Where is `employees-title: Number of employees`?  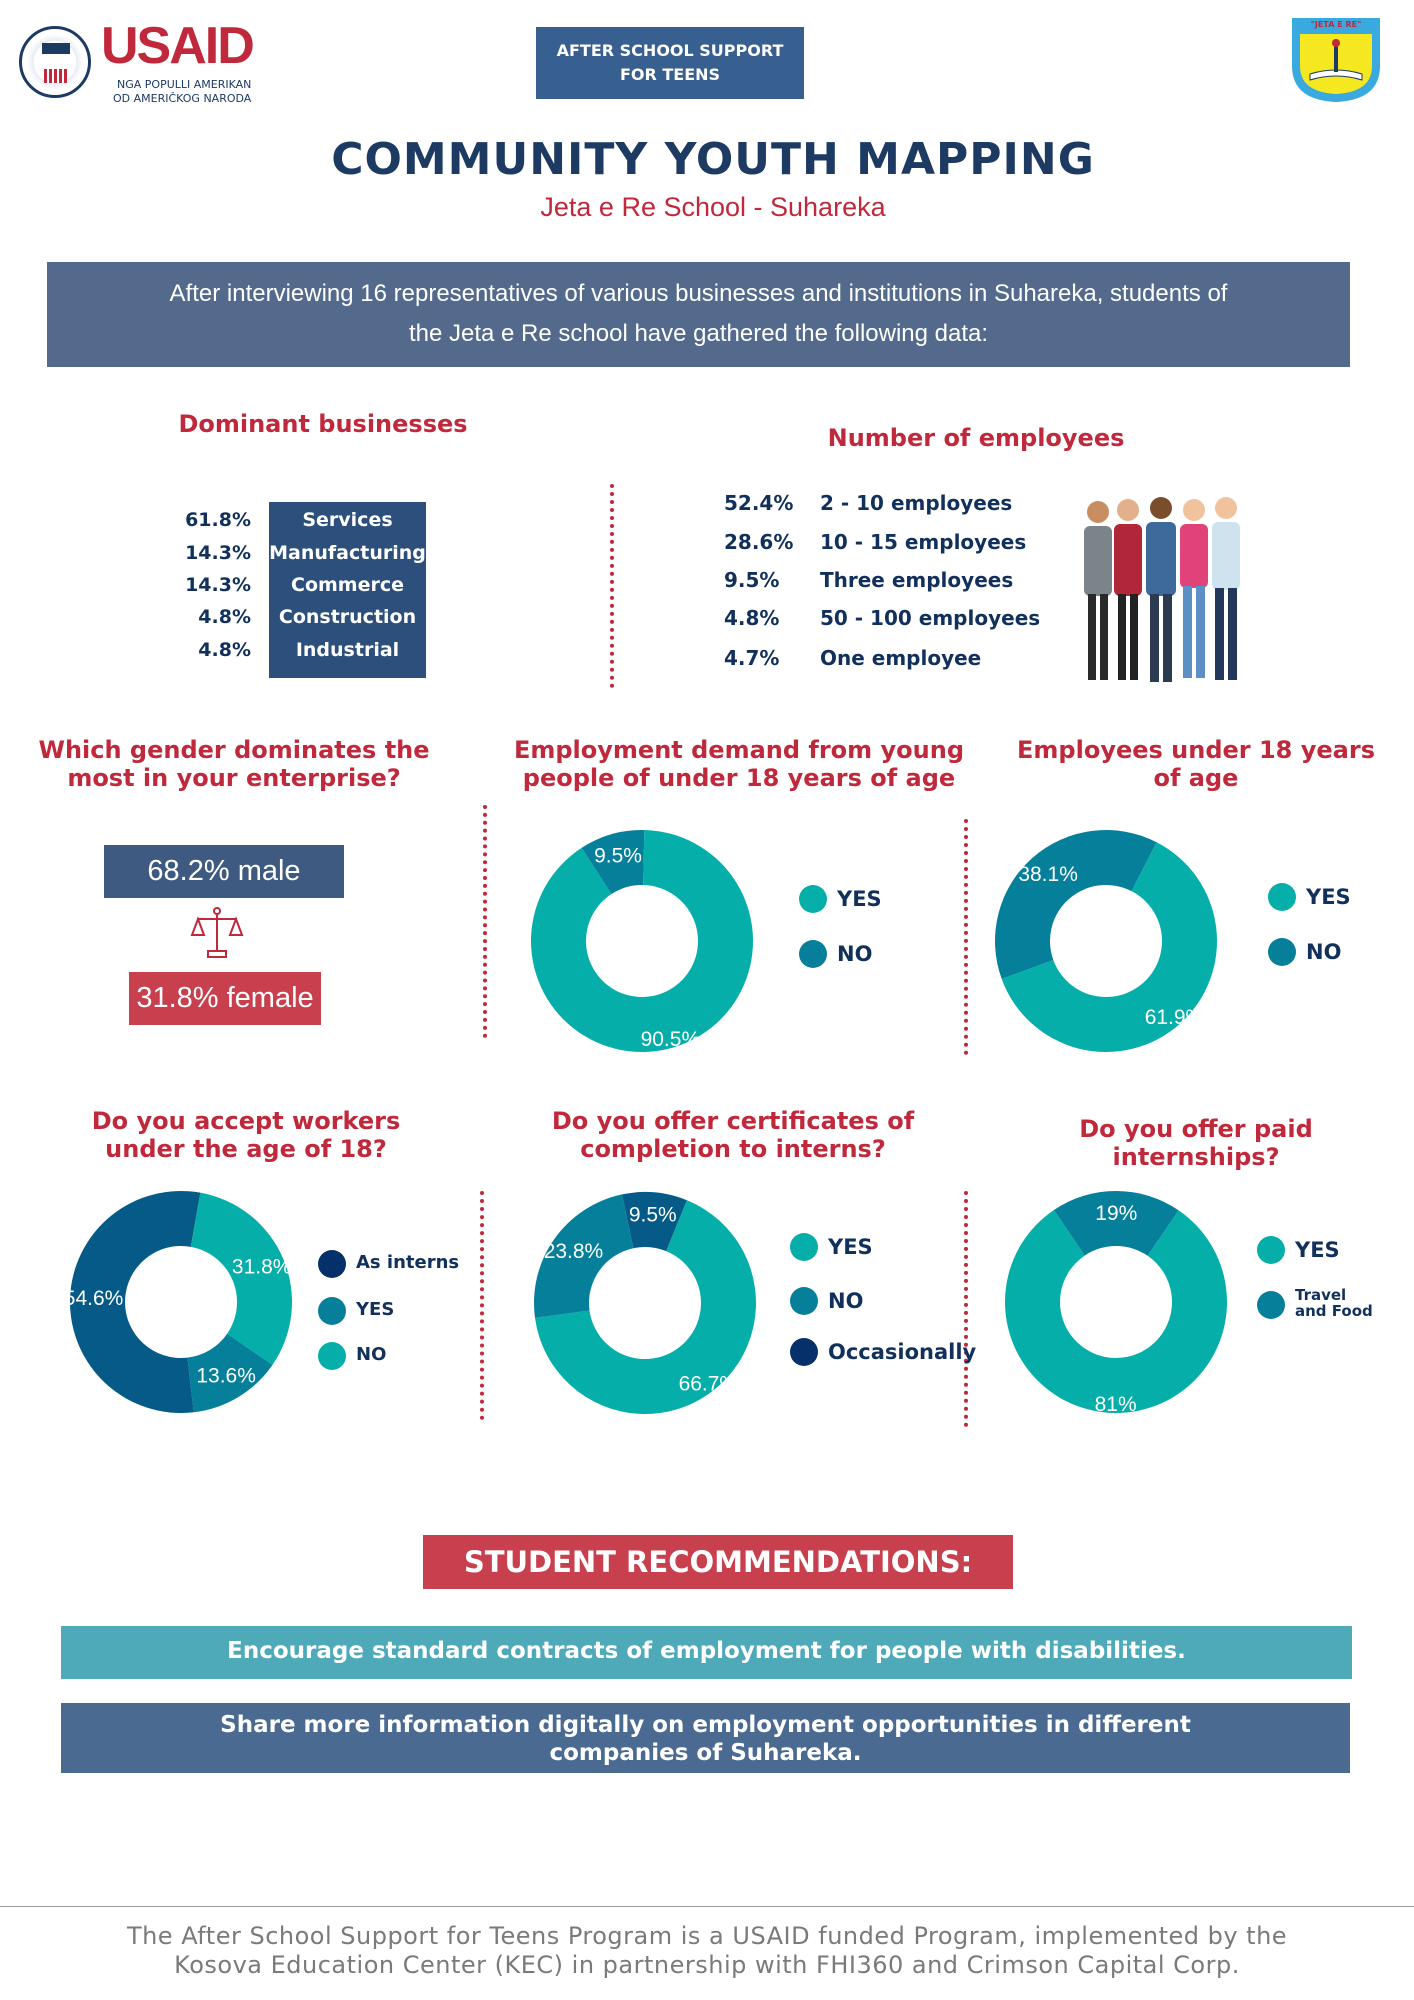 employees-title: Number of employees is located at coordinates (976, 438).